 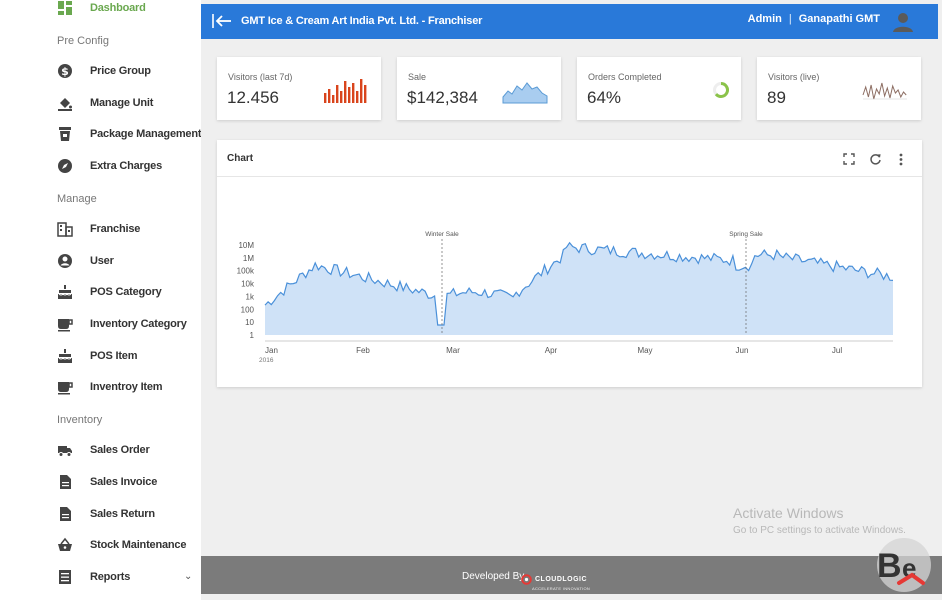 I want to click on sidebar-item-sales-return: Sales Return, so click(x=100, y=514).